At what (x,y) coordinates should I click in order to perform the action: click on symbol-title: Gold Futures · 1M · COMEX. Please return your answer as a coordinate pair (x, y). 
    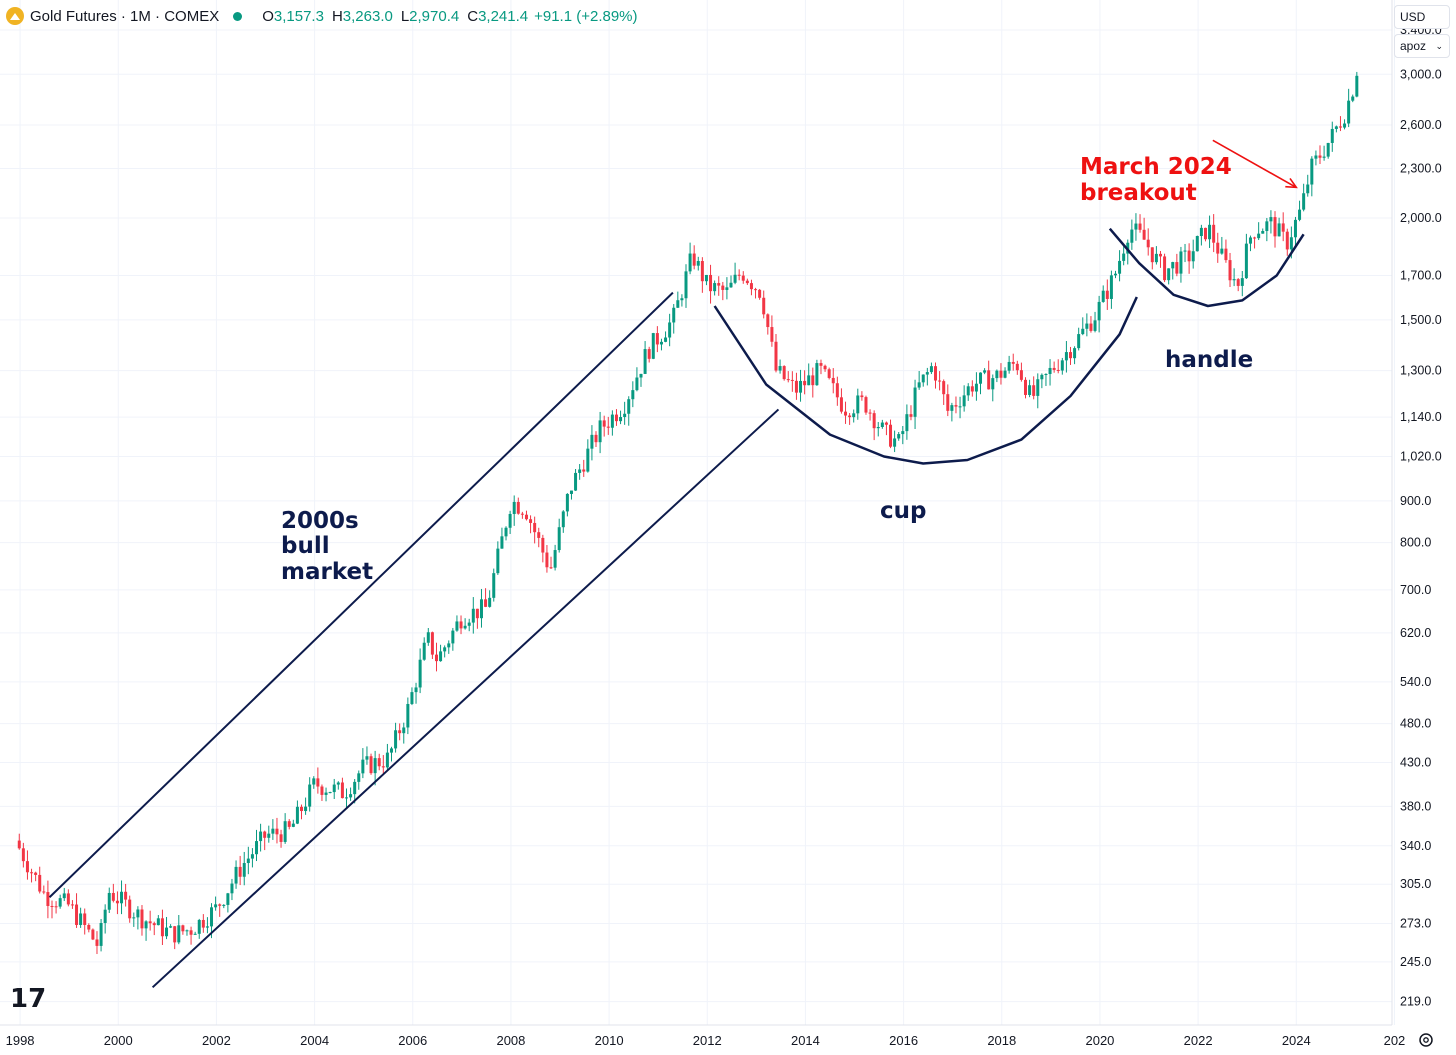
    Looking at the image, I should click on (125, 16).